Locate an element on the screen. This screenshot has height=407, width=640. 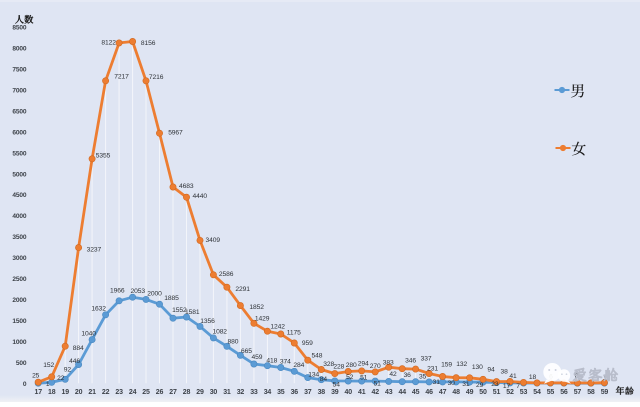
svg-text: 3500 is located at coordinates (19, 237).